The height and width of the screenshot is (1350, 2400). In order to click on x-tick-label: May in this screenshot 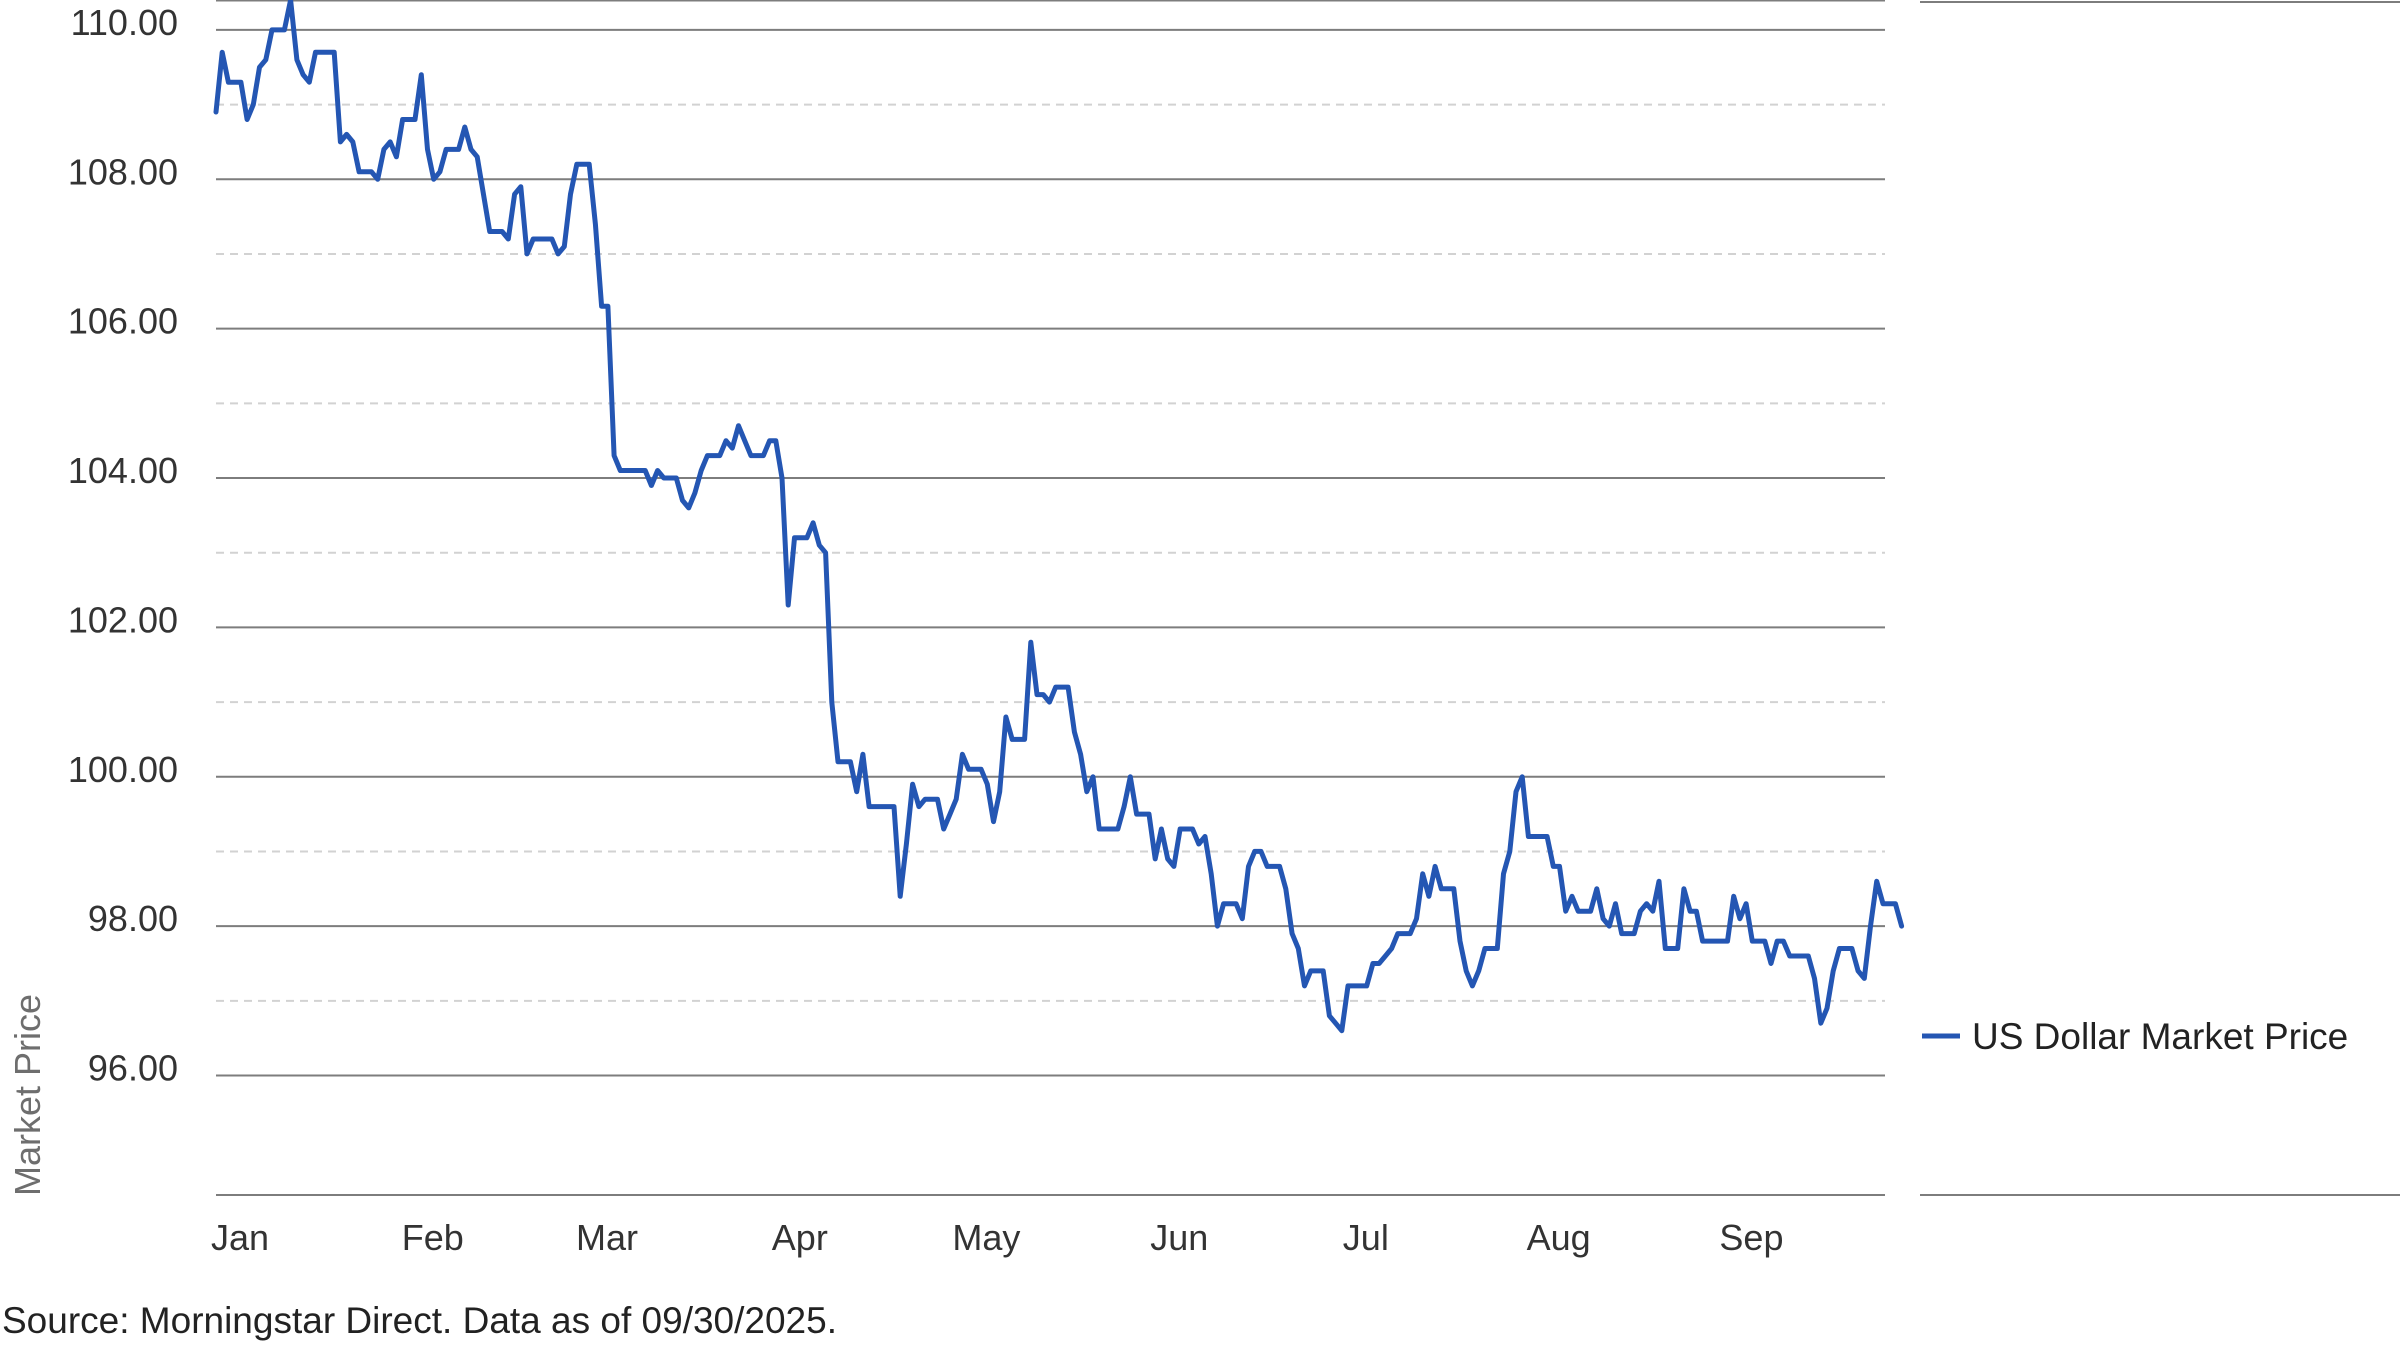, I will do `click(986, 1237)`.